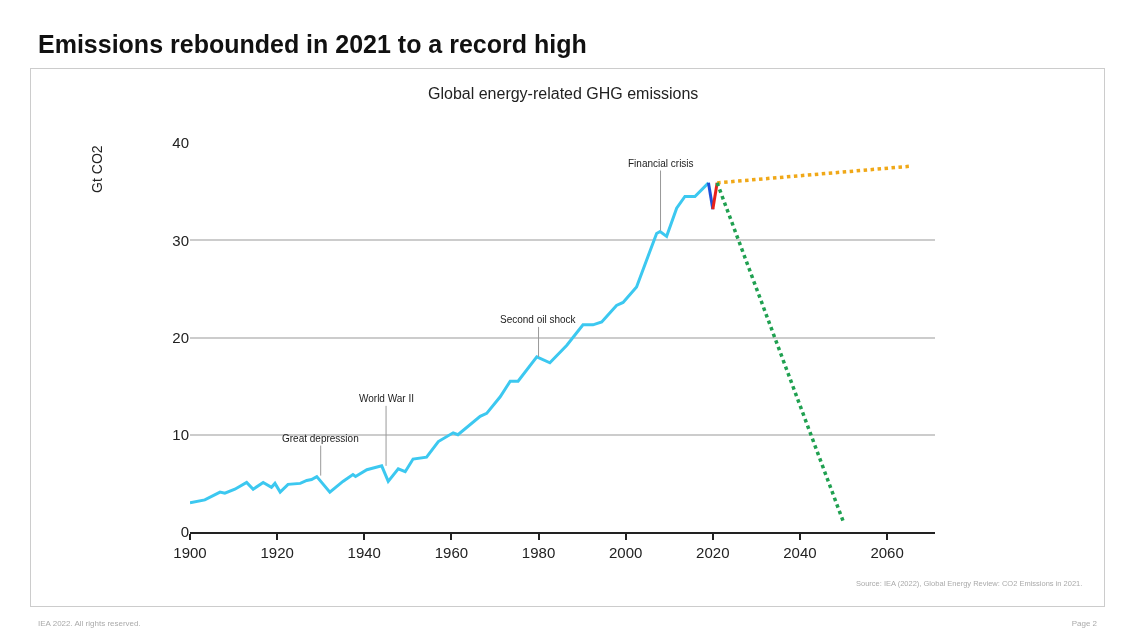  I want to click on chart-subtitle: Global energy-related GHG emissions, so click(563, 93).